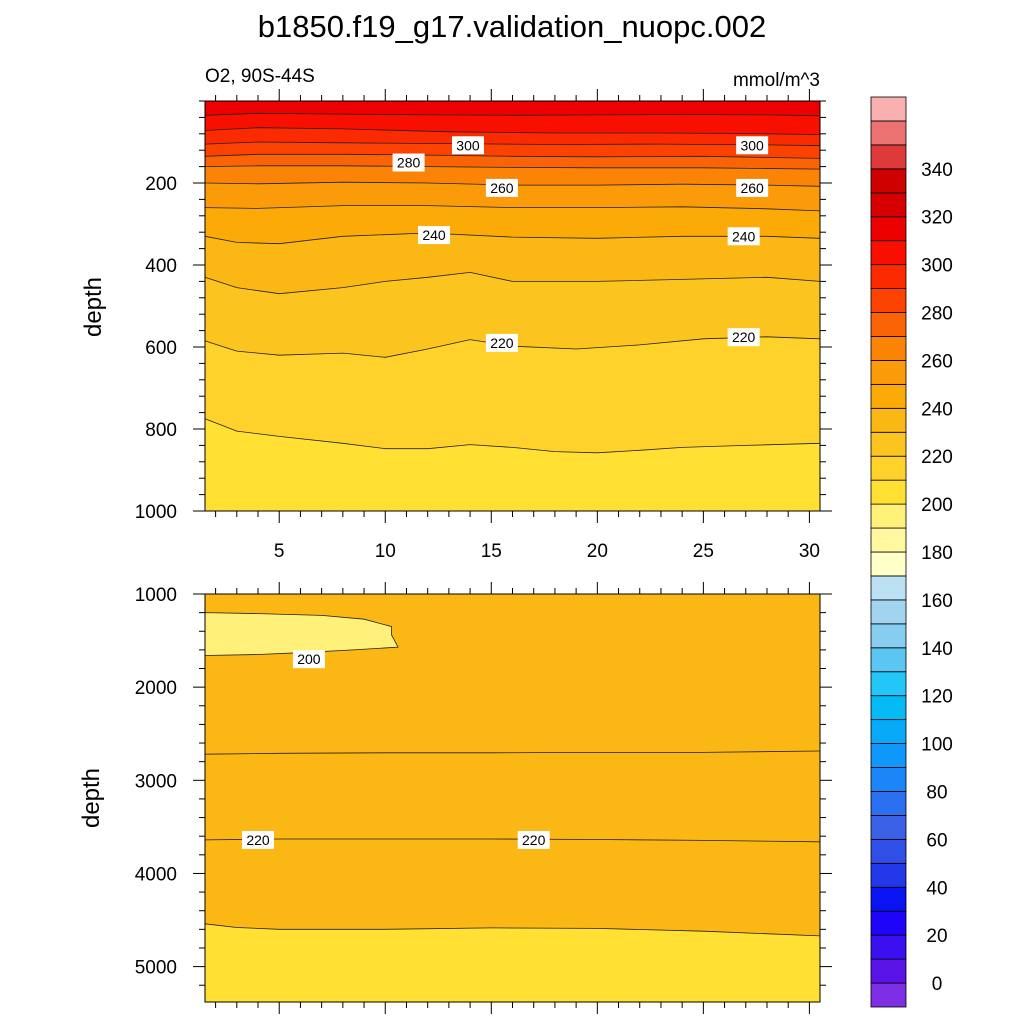 This screenshot has width=1024, height=1024. What do you see at coordinates (937, 266) in the screenshot?
I see `colorbar-label: 300` at bounding box center [937, 266].